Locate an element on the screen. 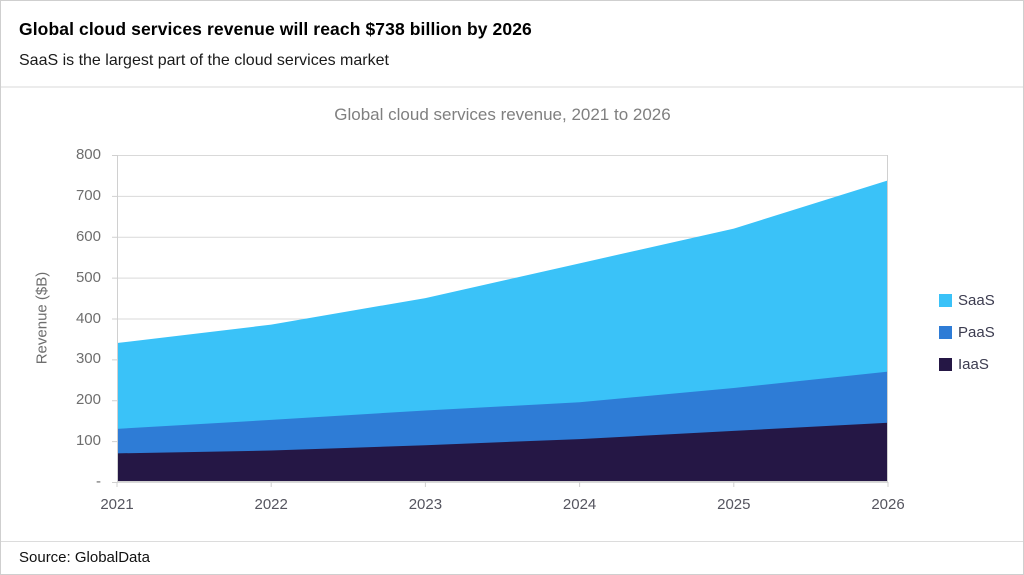 The image size is (1024, 575). legend-item: IaaS is located at coordinates (967, 364).